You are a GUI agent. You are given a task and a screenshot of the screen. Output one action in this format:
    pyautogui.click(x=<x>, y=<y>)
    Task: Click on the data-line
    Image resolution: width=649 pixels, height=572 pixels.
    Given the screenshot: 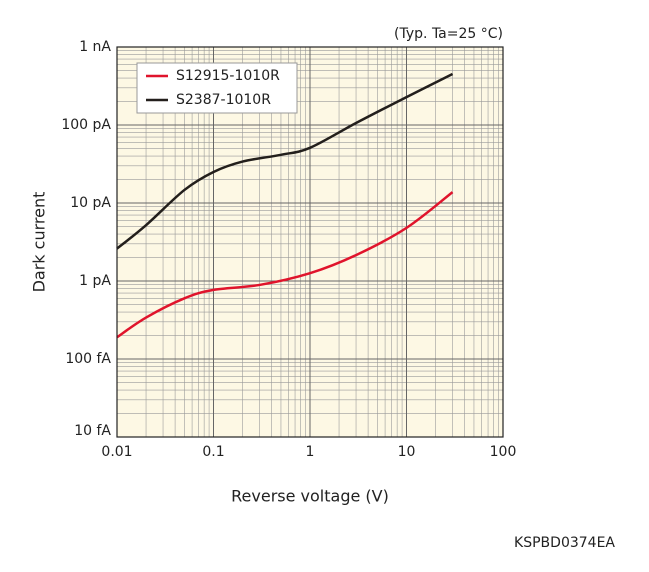 What is the action you would take?
    pyautogui.click(x=285, y=265)
    